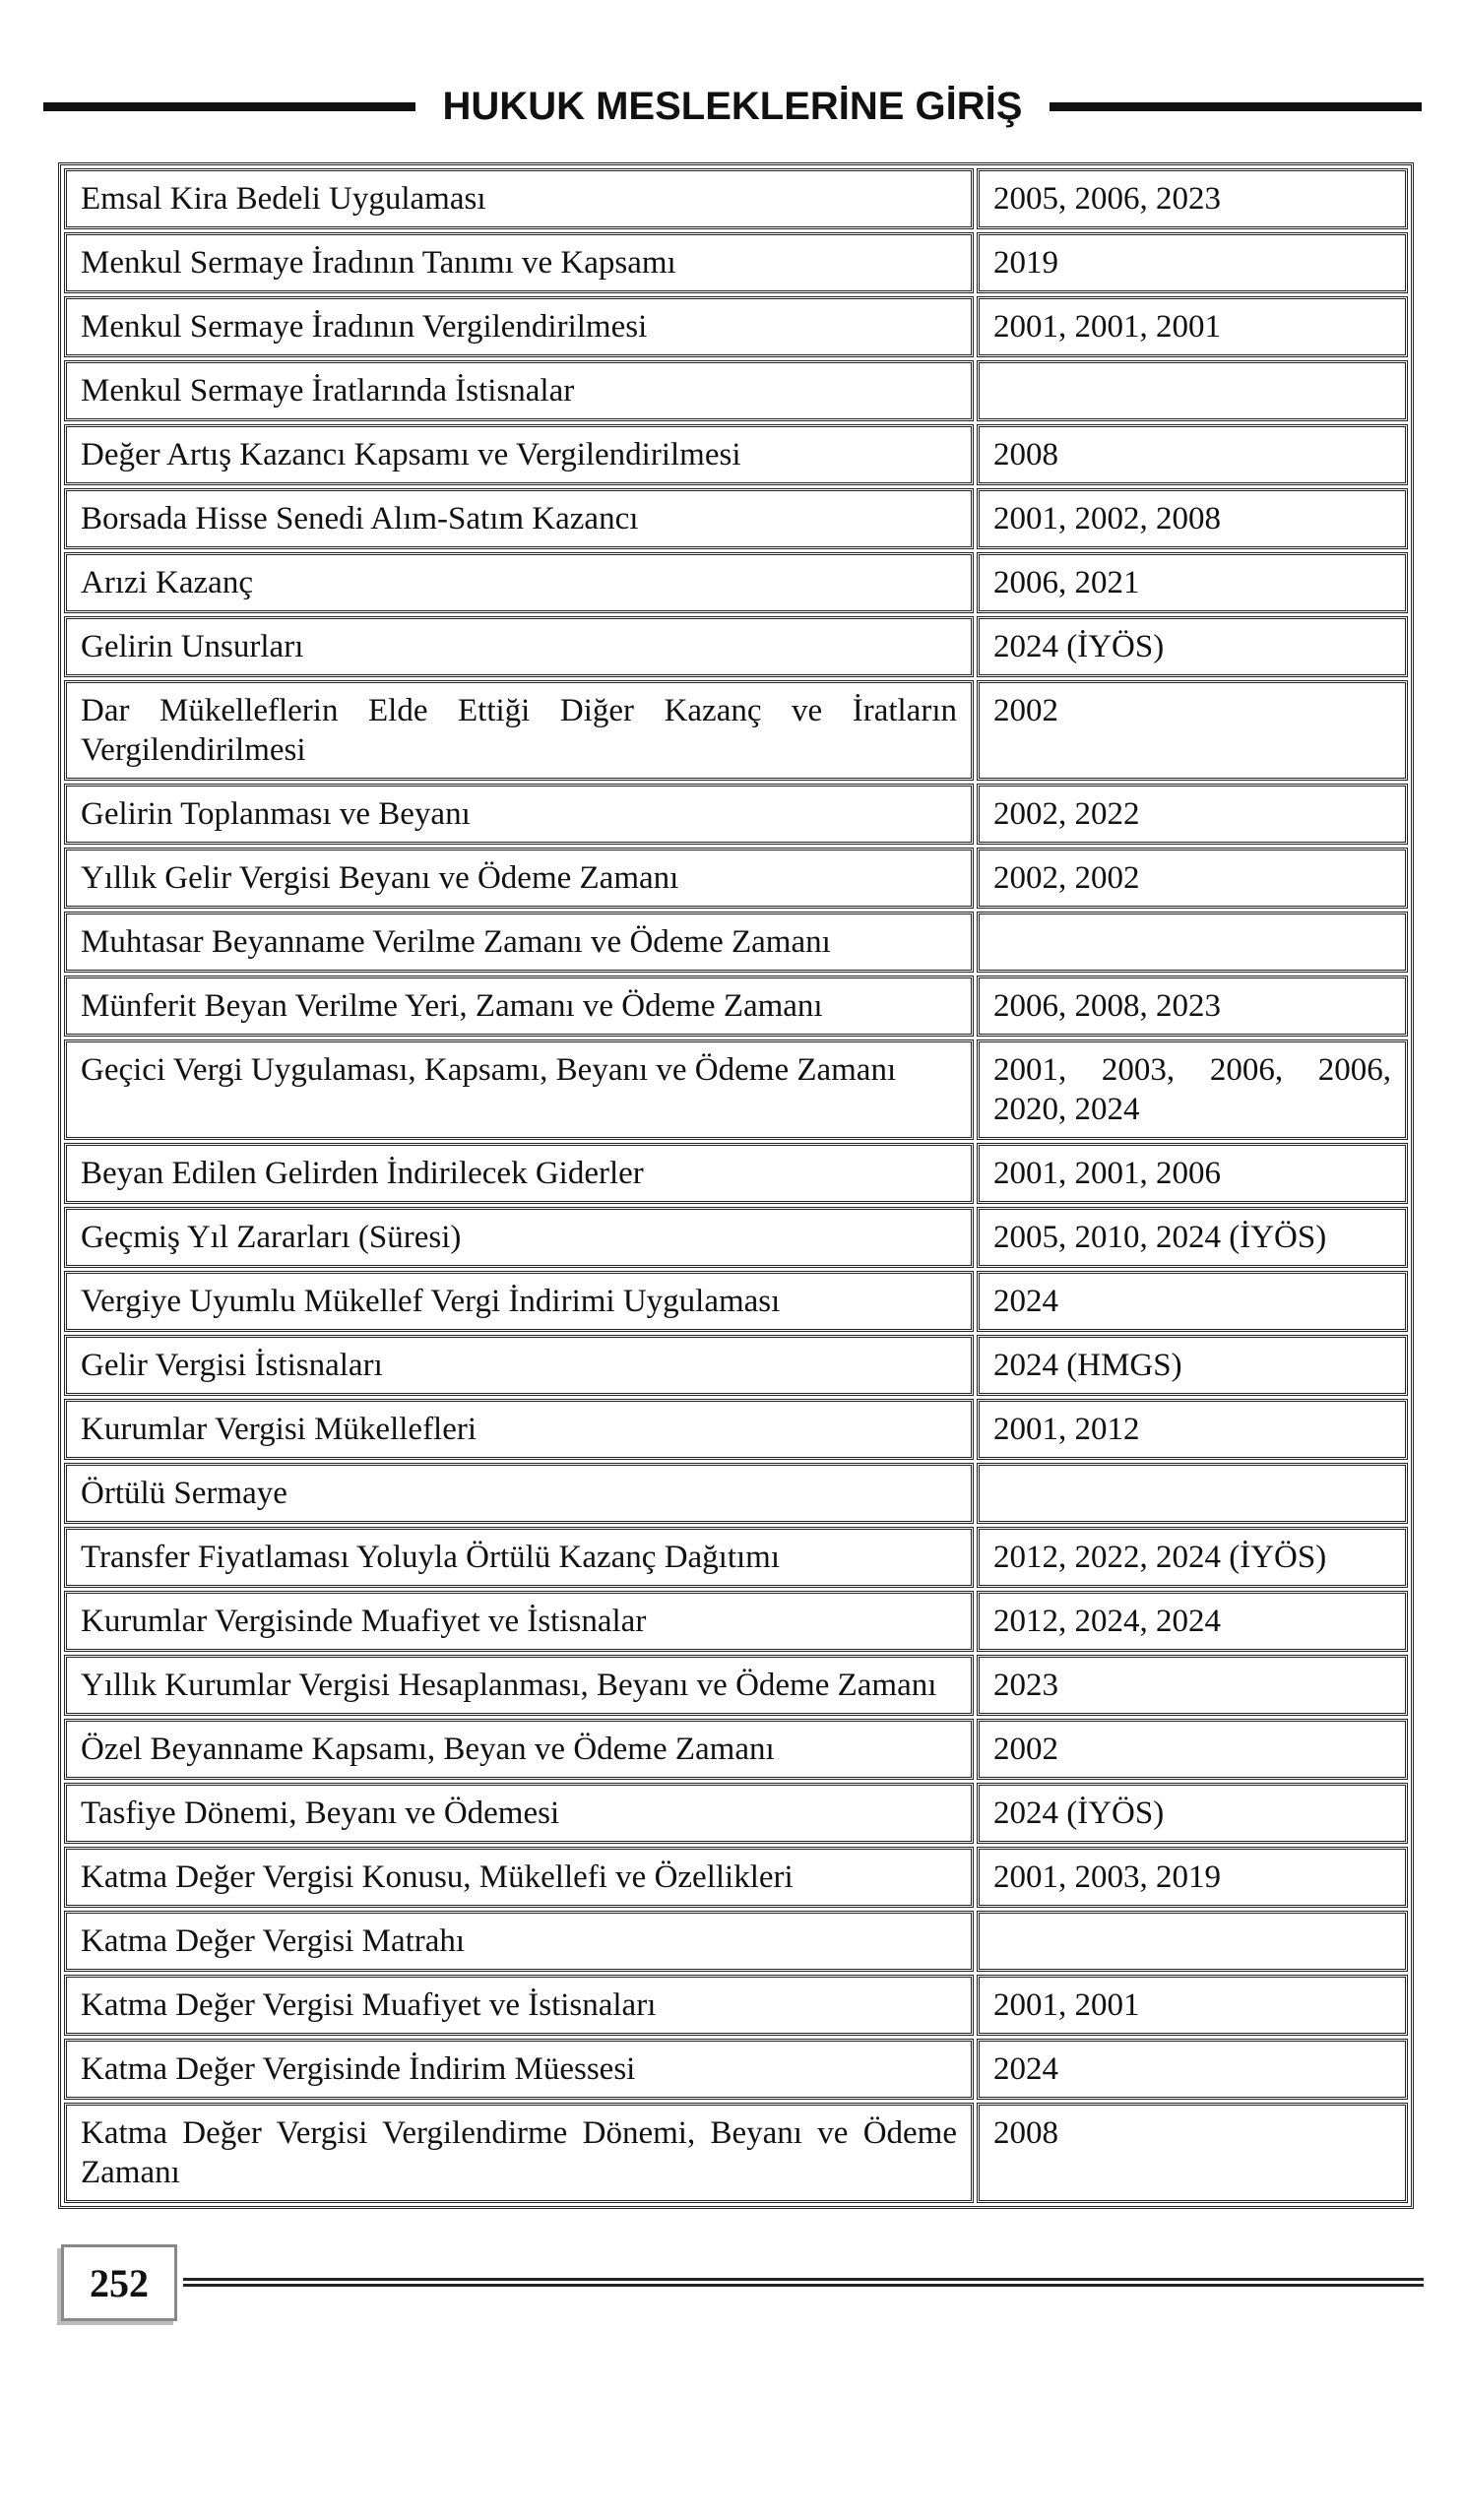 Image resolution: width=1464 pixels, height=2520 pixels. What do you see at coordinates (519, 390) in the screenshot?
I see `topic-cell: Menkul Sermaye İratlarında İstisnalar` at bounding box center [519, 390].